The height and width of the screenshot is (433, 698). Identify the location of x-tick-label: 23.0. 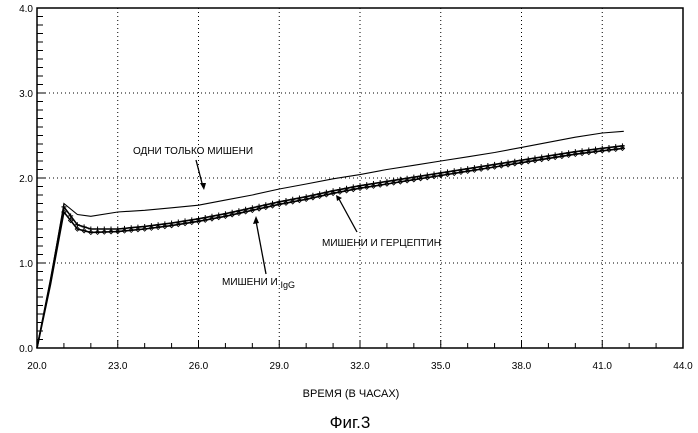
(118, 366).